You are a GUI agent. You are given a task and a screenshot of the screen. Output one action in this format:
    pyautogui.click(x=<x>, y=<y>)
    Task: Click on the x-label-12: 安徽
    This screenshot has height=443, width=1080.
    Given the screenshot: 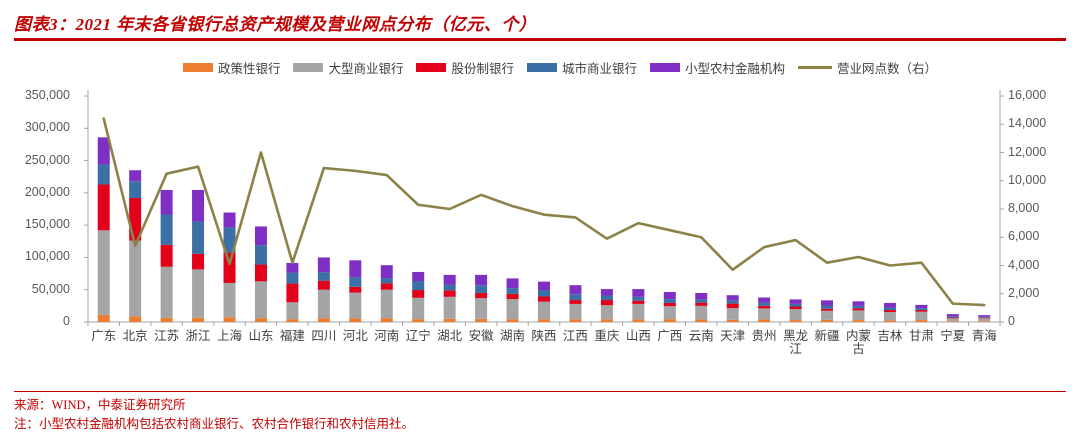 What is the action you would take?
    pyautogui.click(x=481, y=336)
    